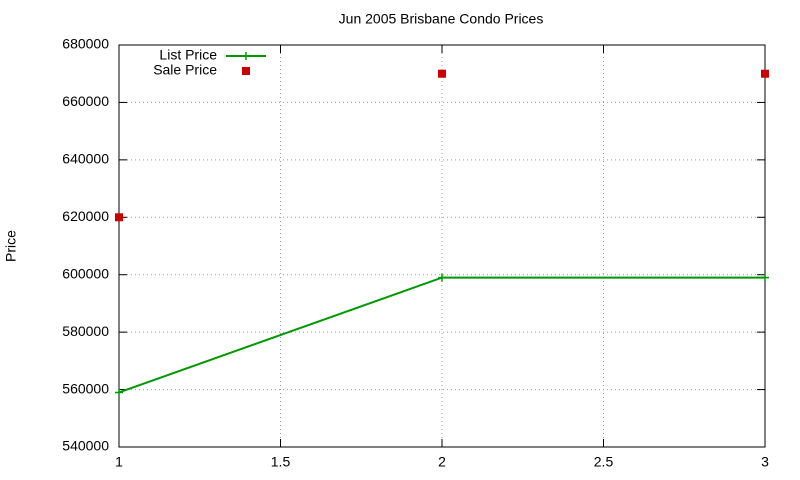  What do you see at coordinates (185, 70) in the screenshot?
I see `legend-label: Sale Price` at bounding box center [185, 70].